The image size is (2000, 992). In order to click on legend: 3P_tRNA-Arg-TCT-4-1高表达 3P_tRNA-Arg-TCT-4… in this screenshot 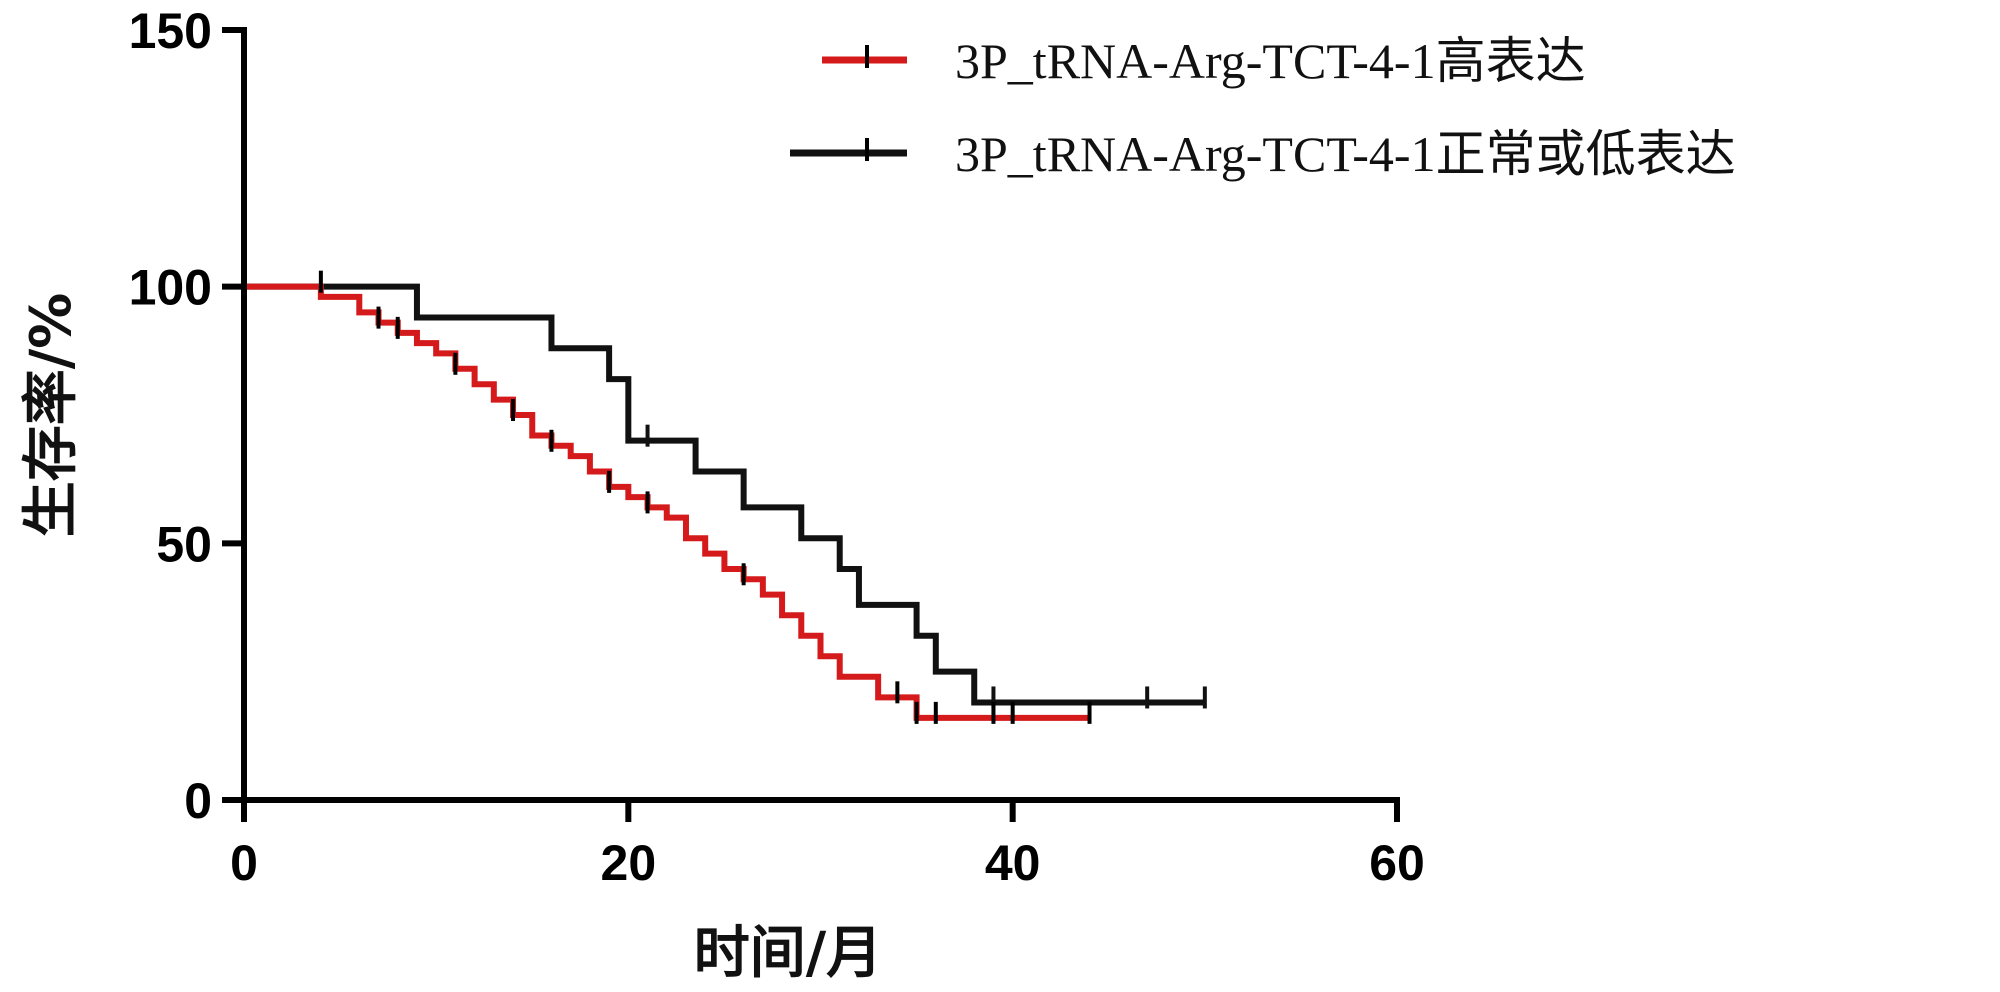, I will do `click(1263, 107)`.